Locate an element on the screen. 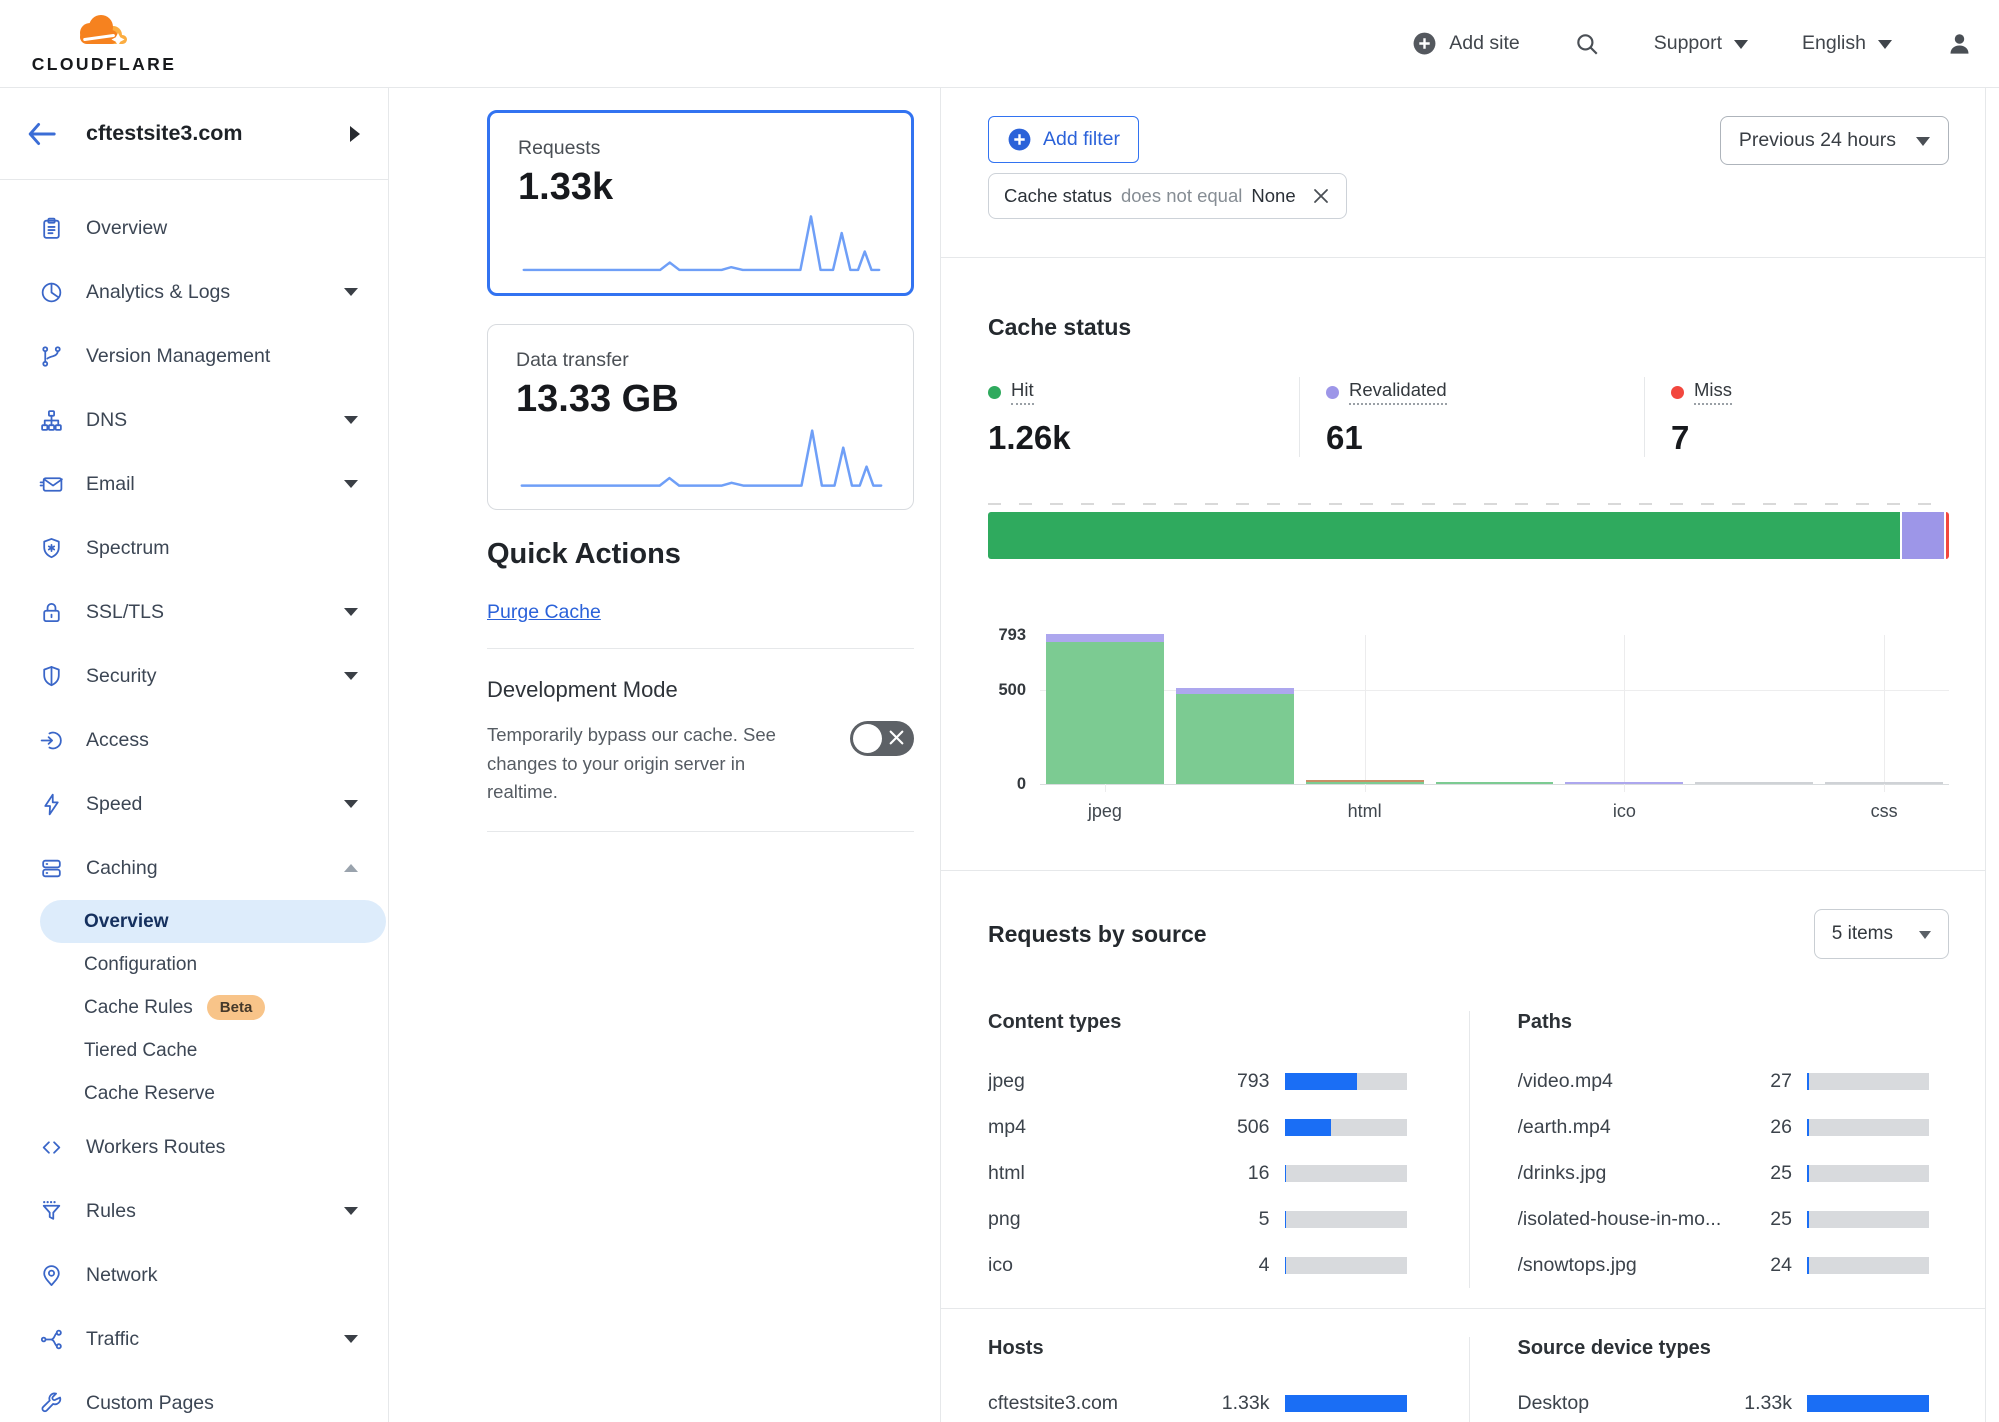 This screenshot has width=1999, height=1422. language-menu: English is located at coordinates (1847, 43).